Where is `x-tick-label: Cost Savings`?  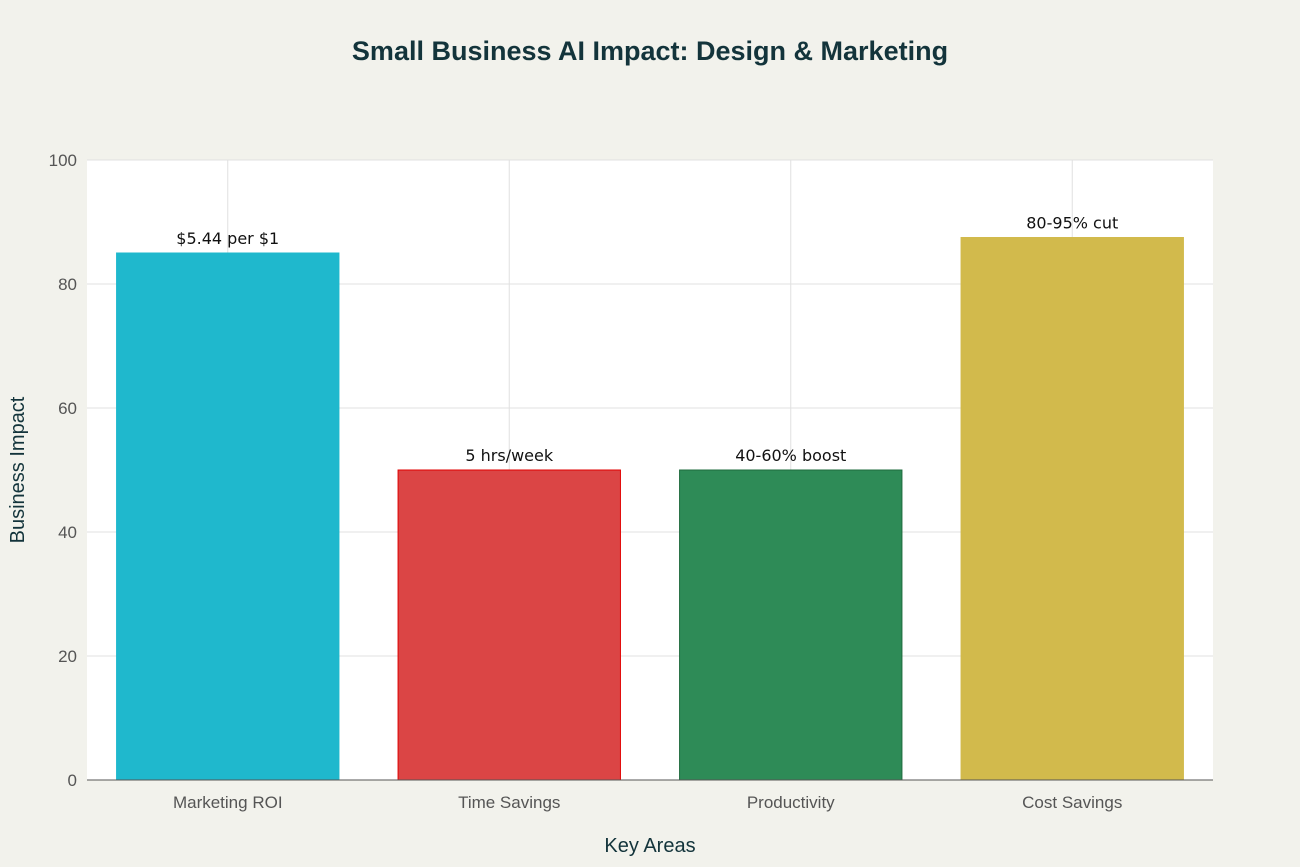
x-tick-label: Cost Savings is located at coordinates (1072, 802).